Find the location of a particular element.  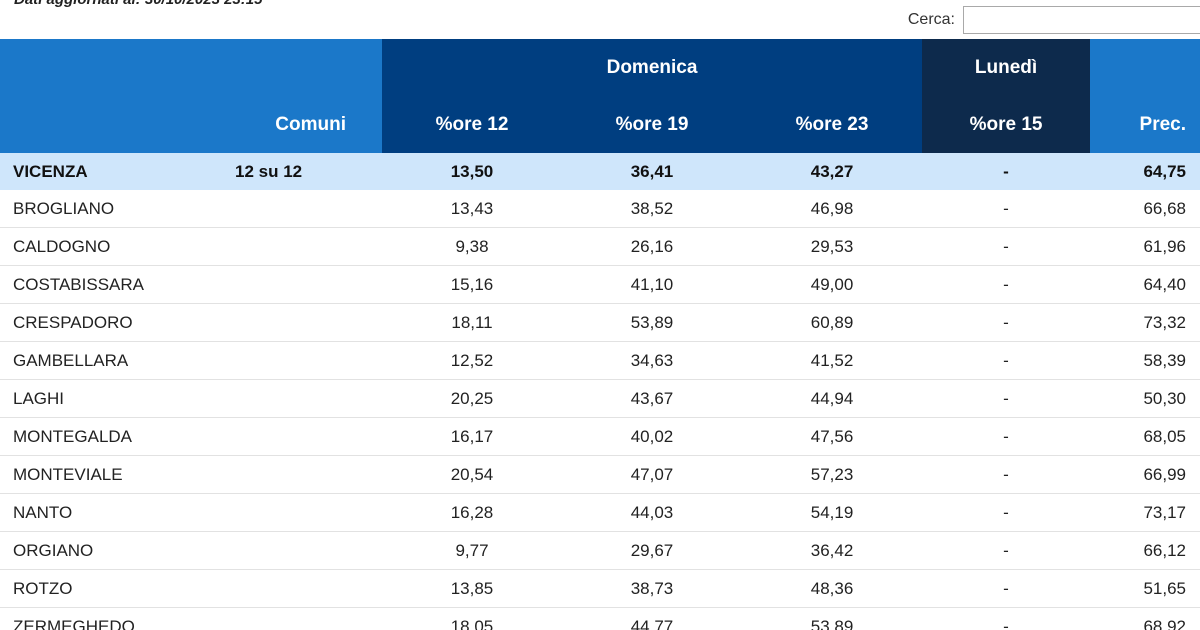

row-prec: 68,92 is located at coordinates (1145, 618).